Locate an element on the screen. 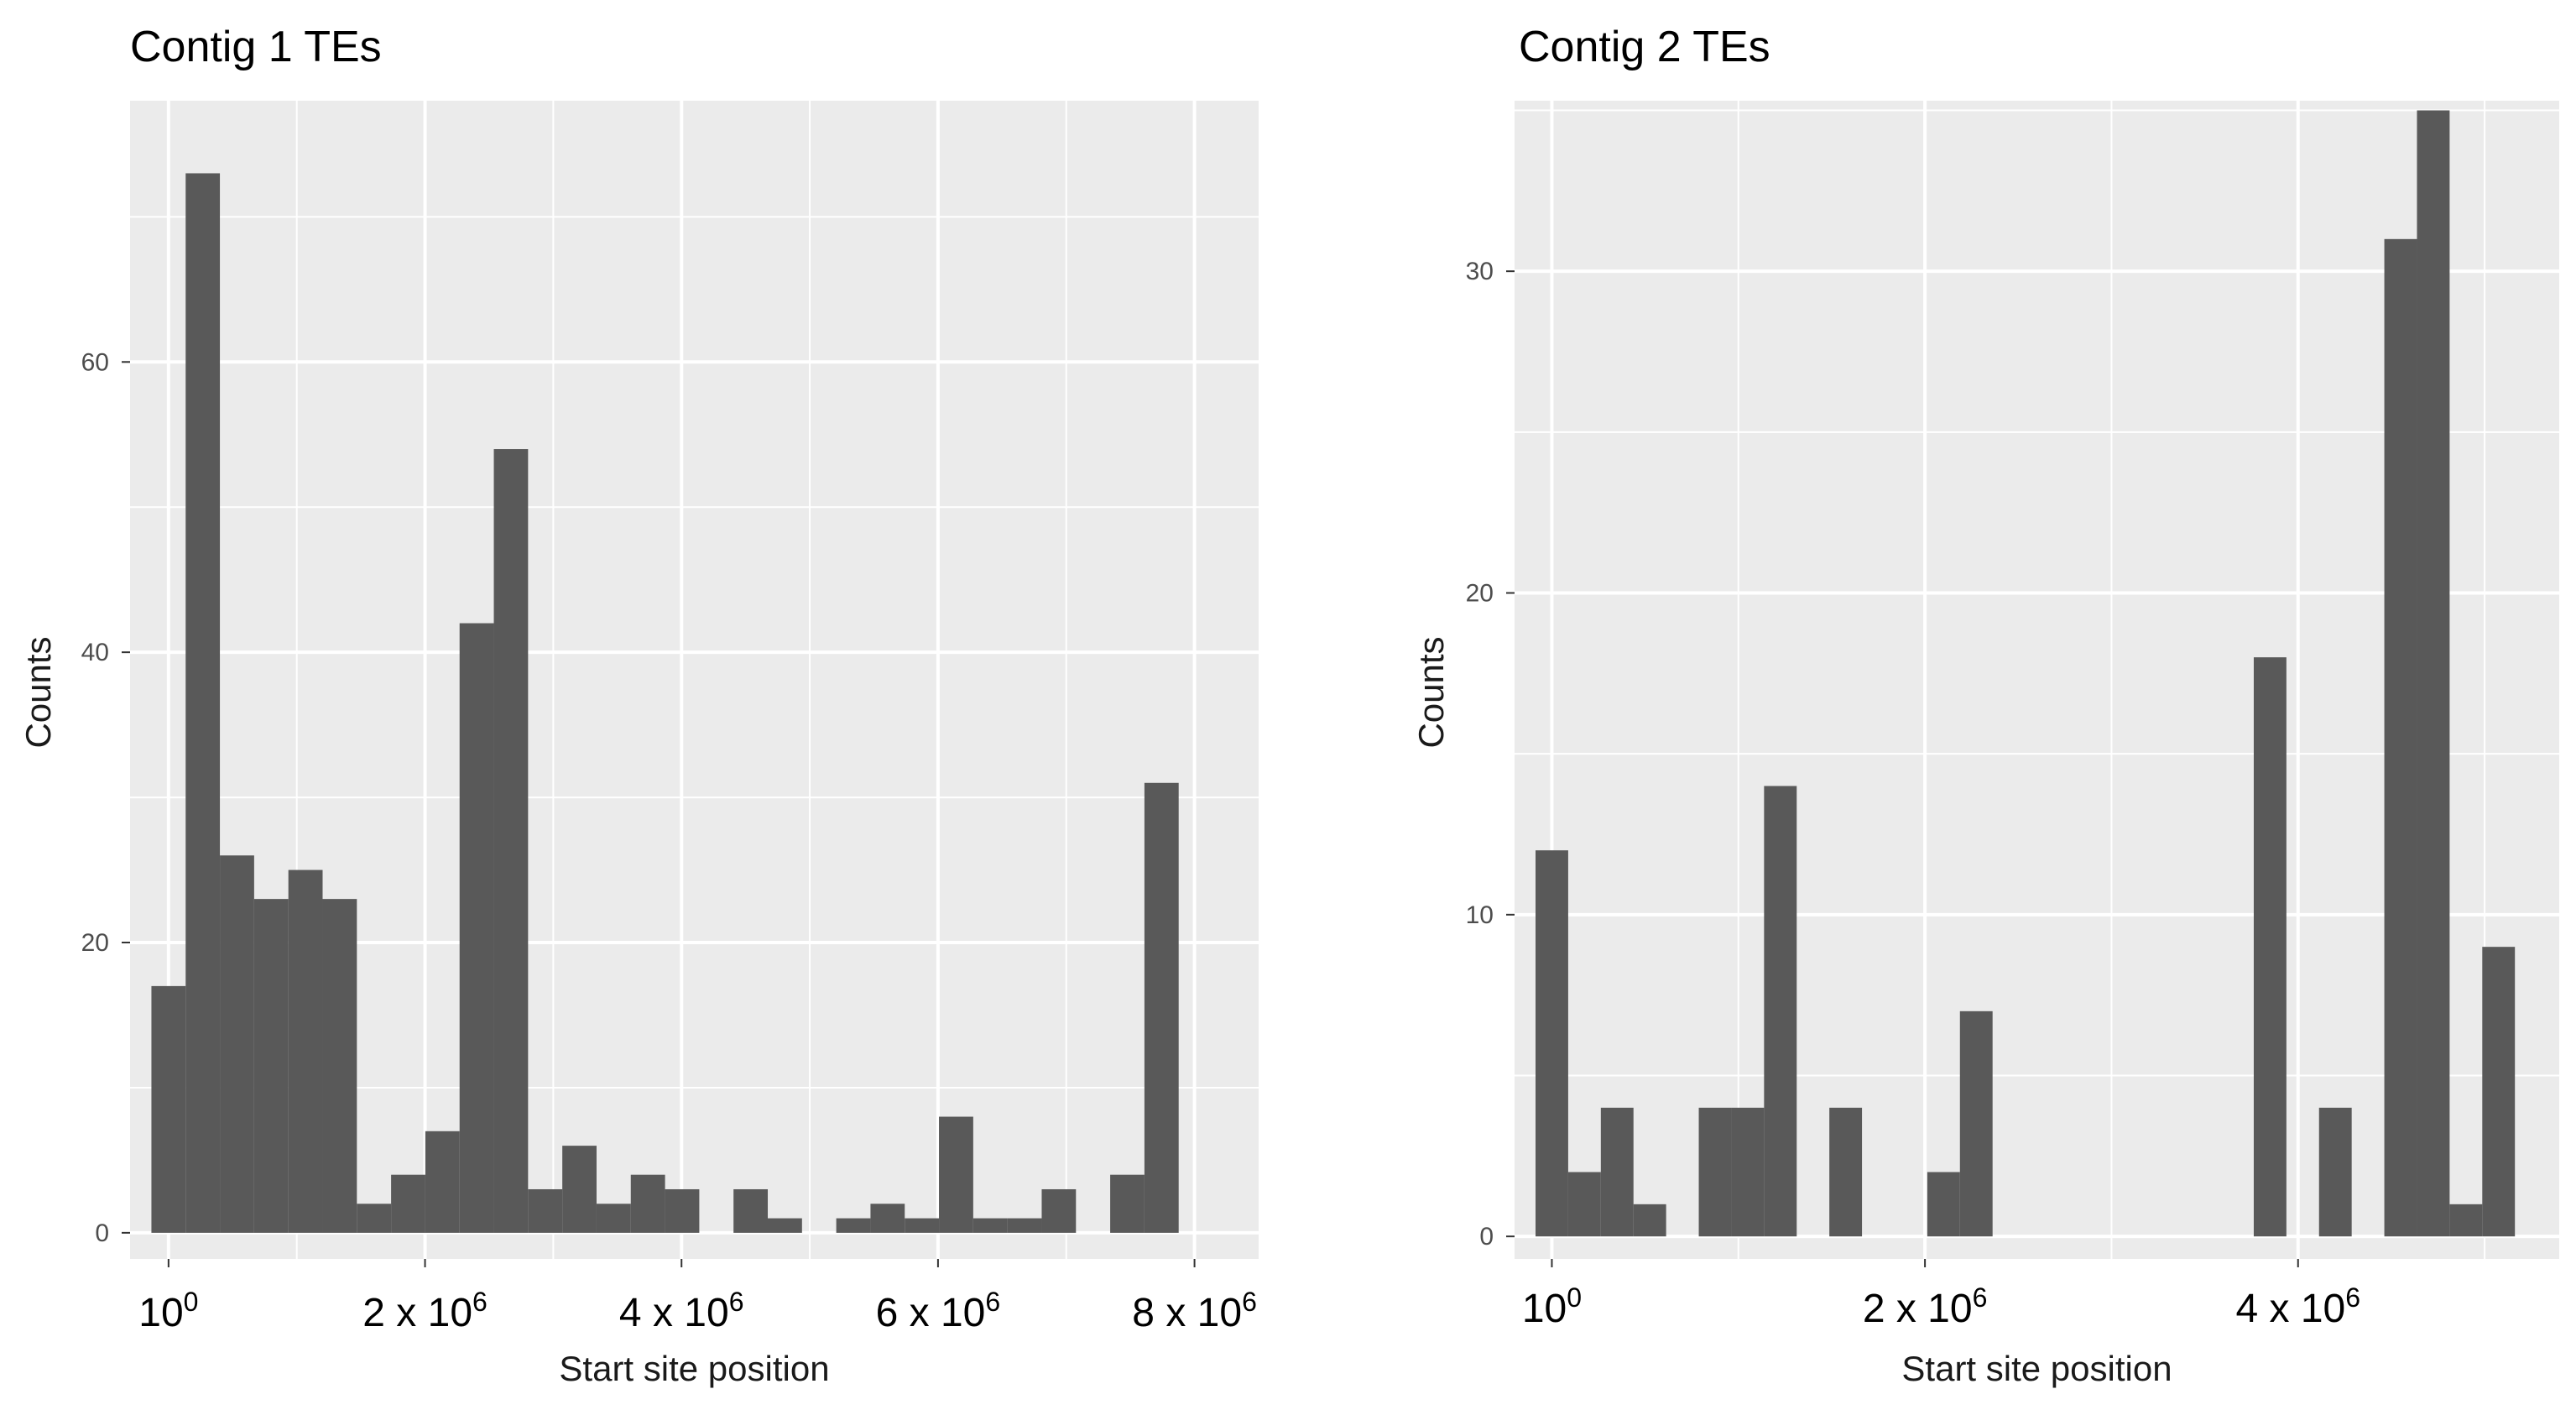  y-tick-label: 10 is located at coordinates (1480, 915).